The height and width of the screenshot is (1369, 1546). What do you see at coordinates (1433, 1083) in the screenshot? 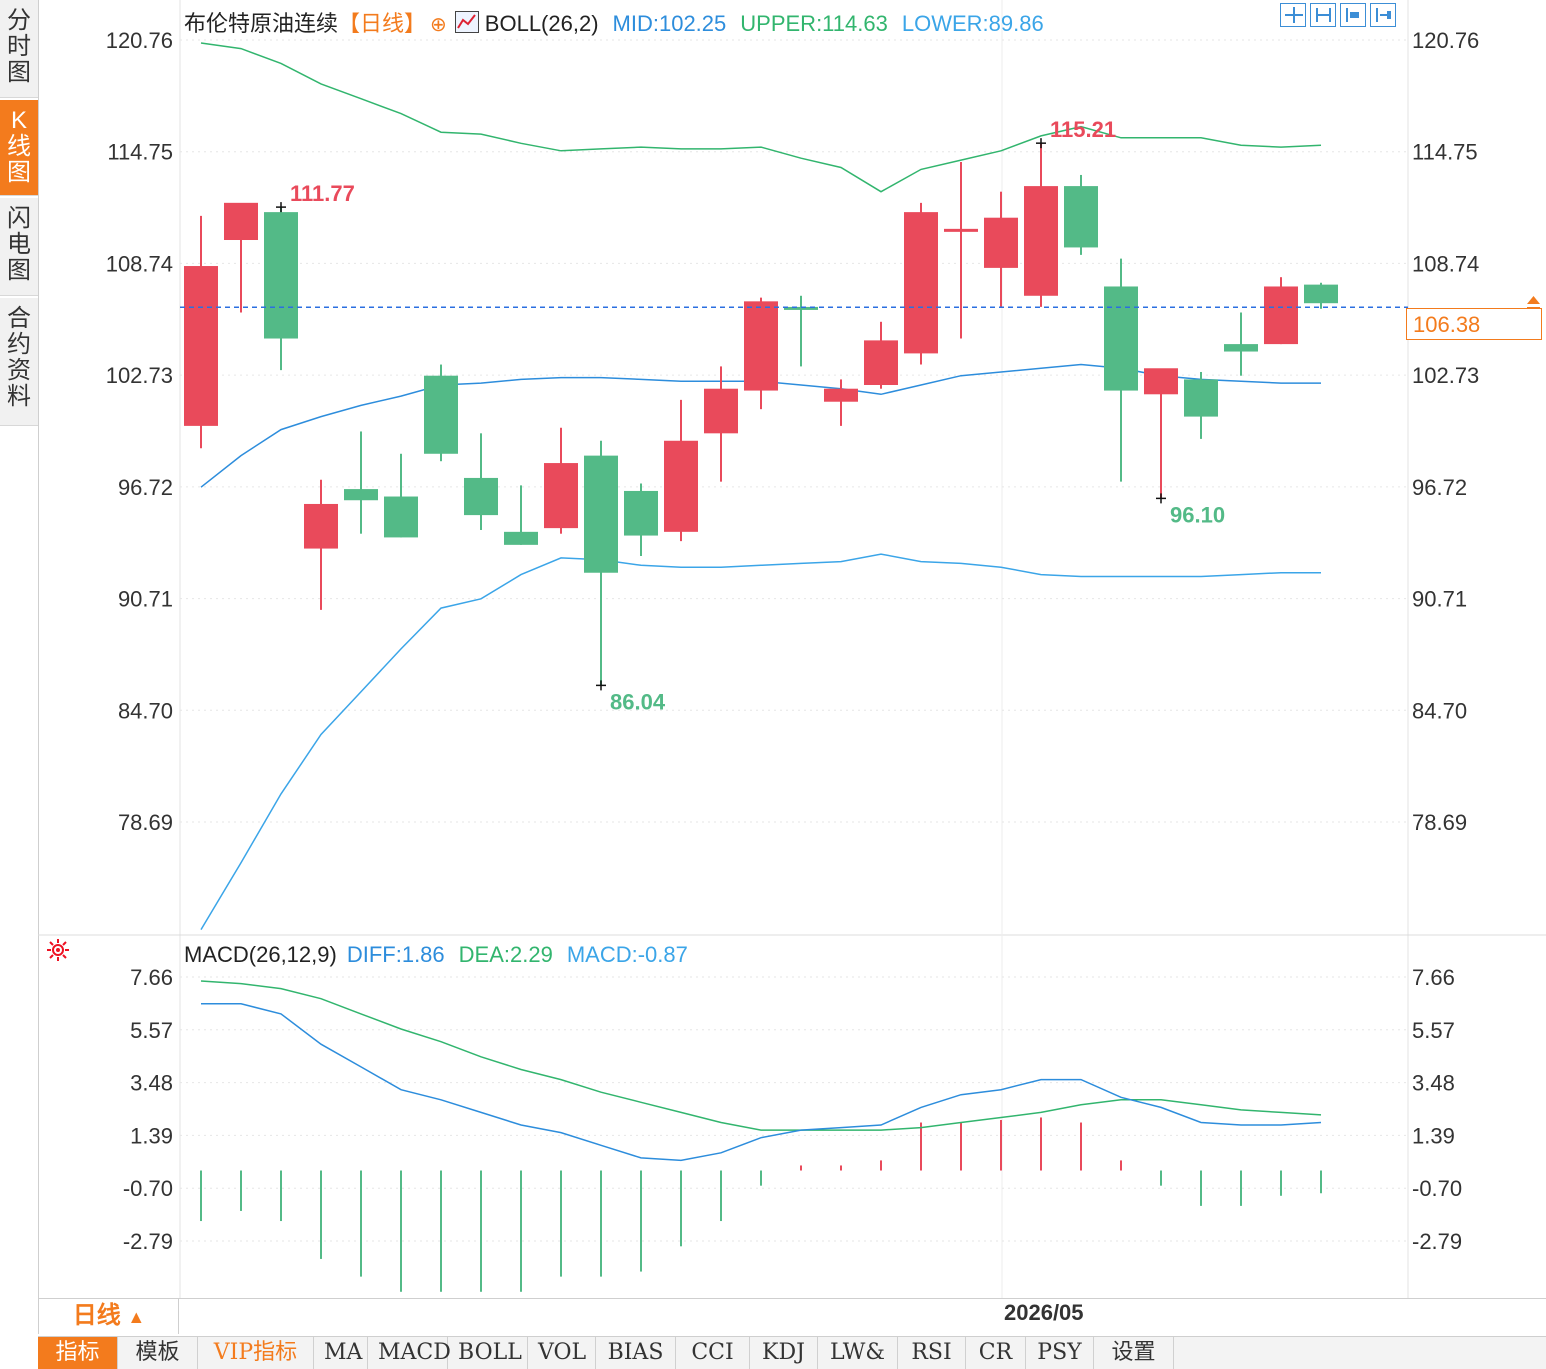
I see `macd-tick-right: 3.48` at bounding box center [1433, 1083].